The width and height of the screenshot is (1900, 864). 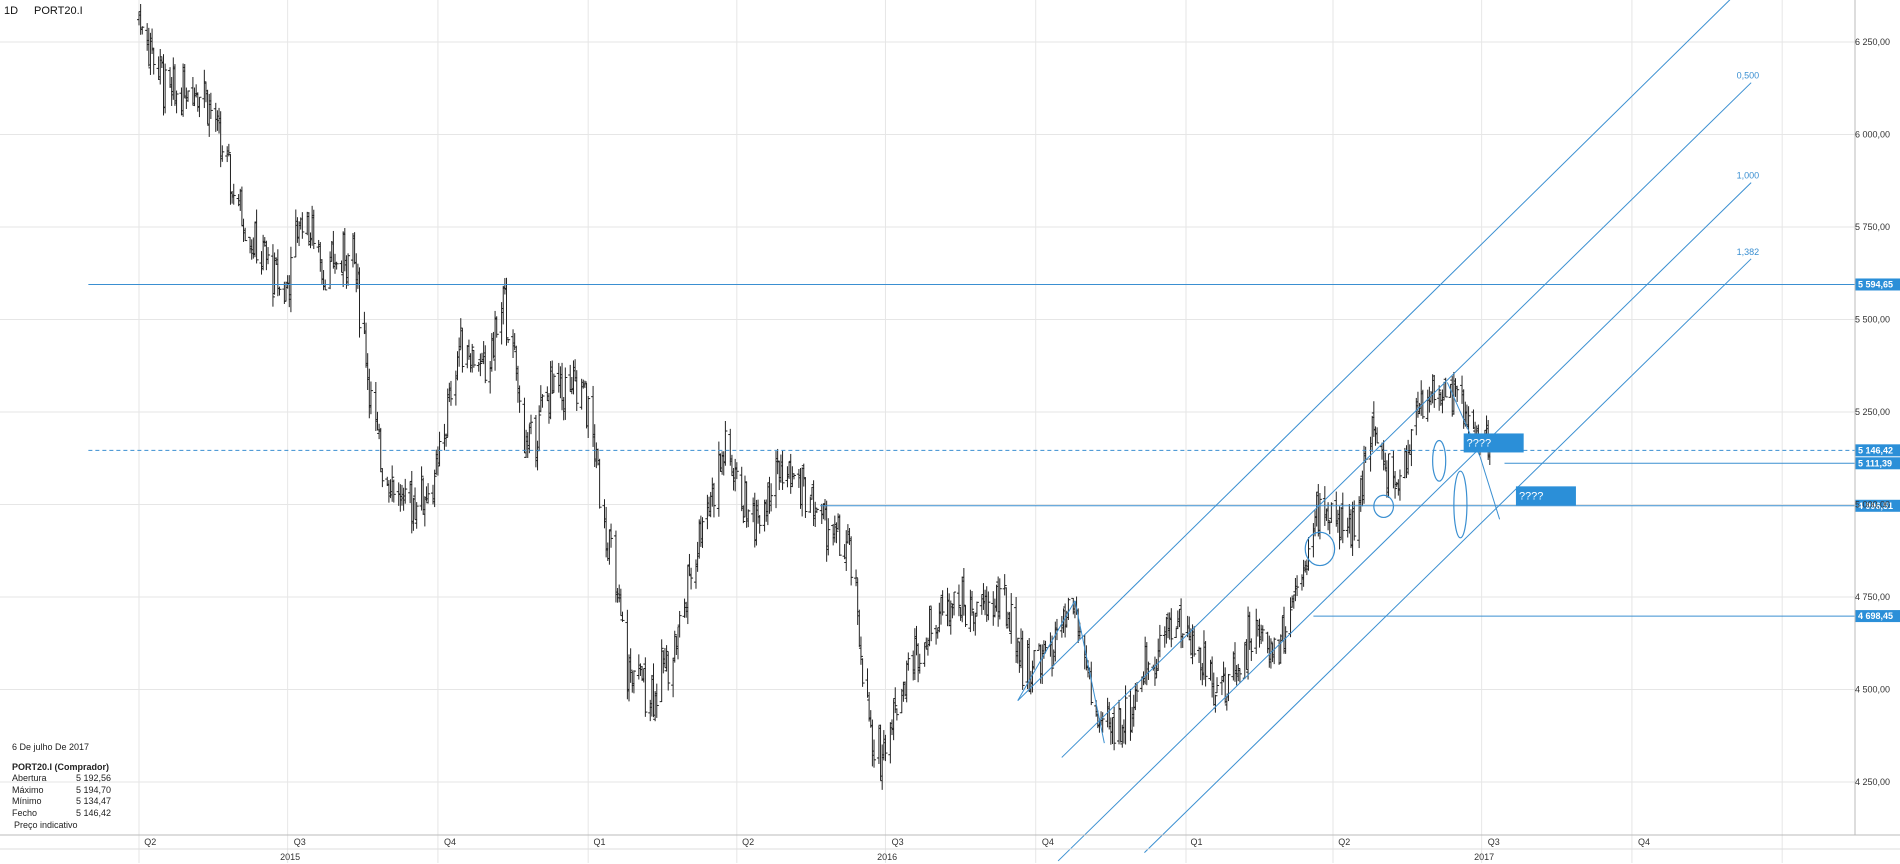 What do you see at coordinates (1440, 500) in the screenshot?
I see `annotations: ????????` at bounding box center [1440, 500].